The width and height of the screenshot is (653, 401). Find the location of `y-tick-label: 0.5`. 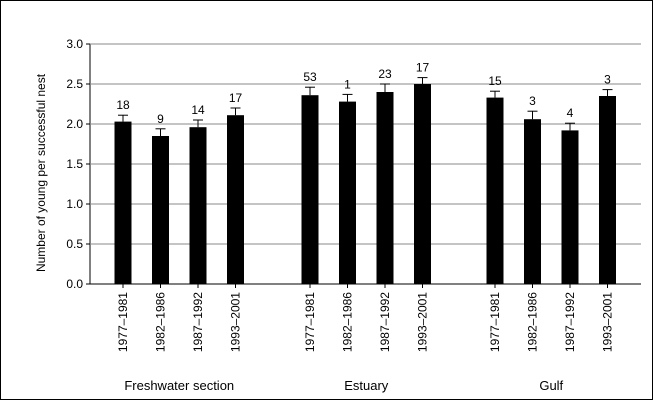

y-tick-label: 0.5 is located at coordinates (74, 244).